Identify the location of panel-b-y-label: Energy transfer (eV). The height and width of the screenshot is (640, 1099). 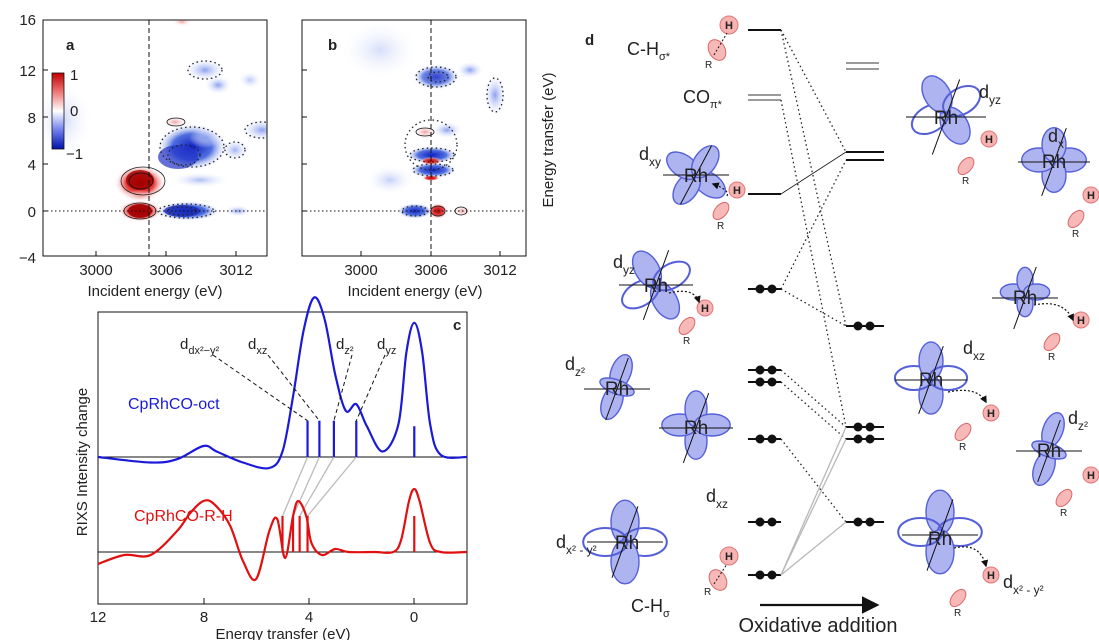
(548, 139).